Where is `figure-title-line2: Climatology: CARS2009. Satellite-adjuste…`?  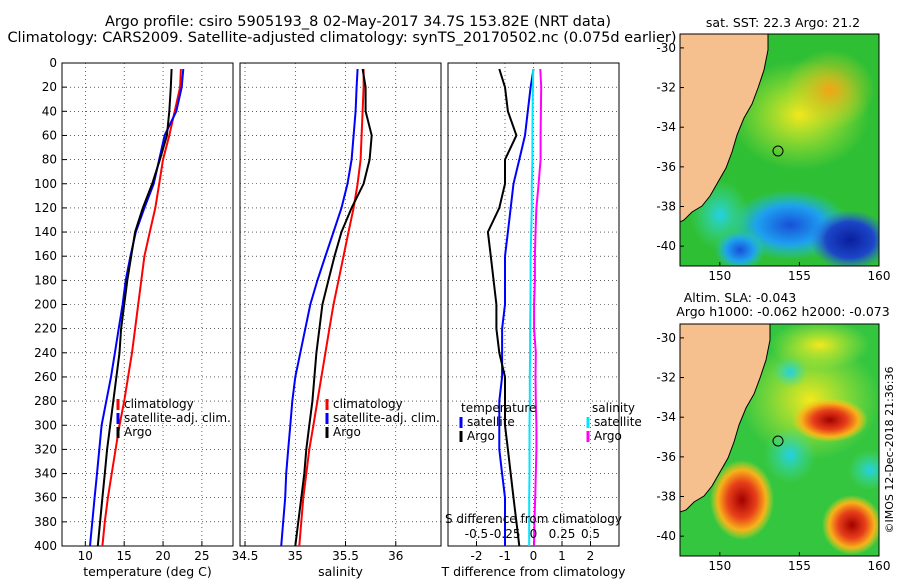 figure-title-line2: Climatology: CARS2009. Satellite-adjuste… is located at coordinates (341, 38).